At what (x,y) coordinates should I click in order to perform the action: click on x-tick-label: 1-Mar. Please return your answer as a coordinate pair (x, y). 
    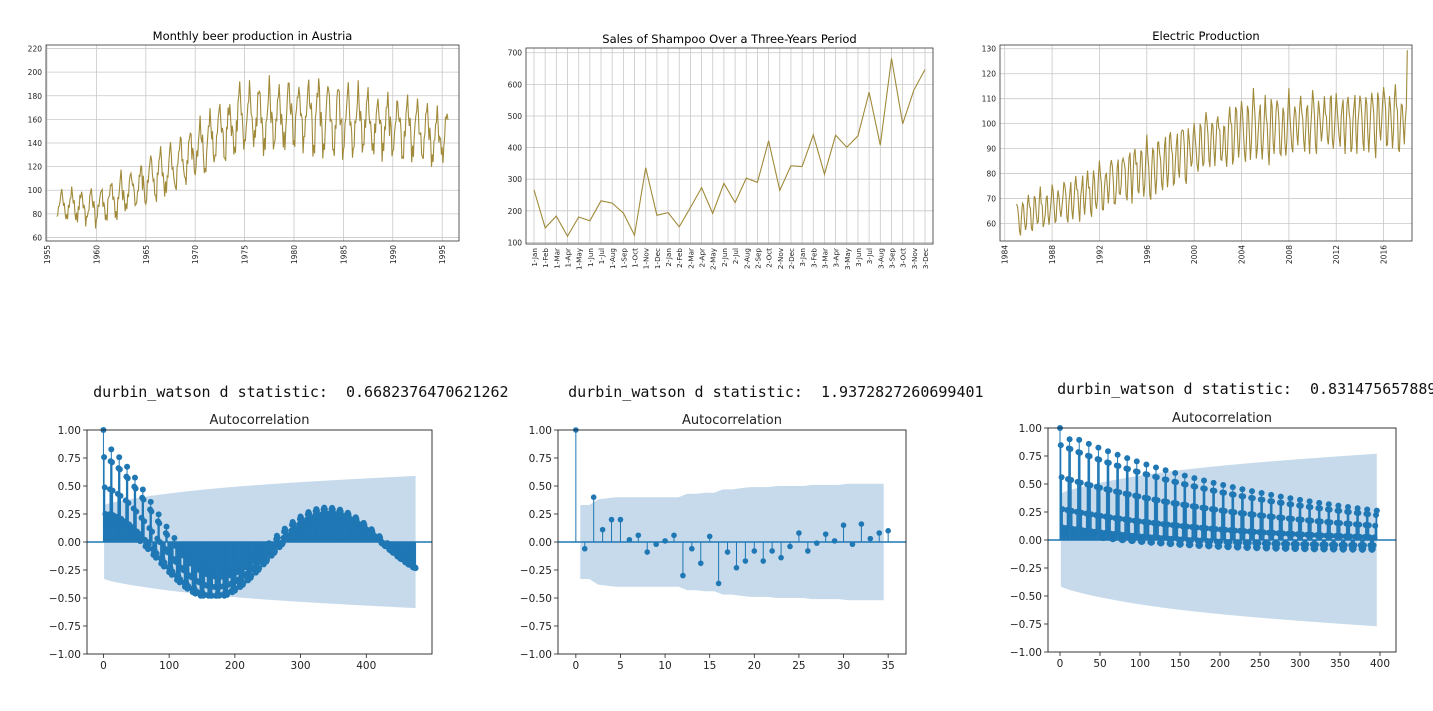
    Looking at the image, I should click on (556, 258).